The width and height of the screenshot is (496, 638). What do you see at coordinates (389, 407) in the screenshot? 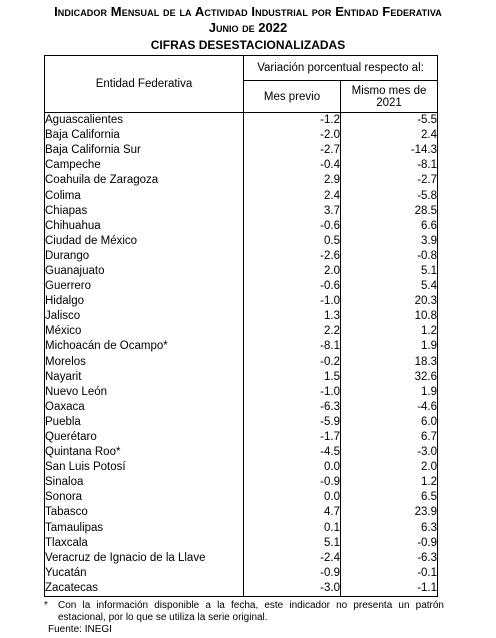
I see `value-cell: -4.6` at bounding box center [389, 407].